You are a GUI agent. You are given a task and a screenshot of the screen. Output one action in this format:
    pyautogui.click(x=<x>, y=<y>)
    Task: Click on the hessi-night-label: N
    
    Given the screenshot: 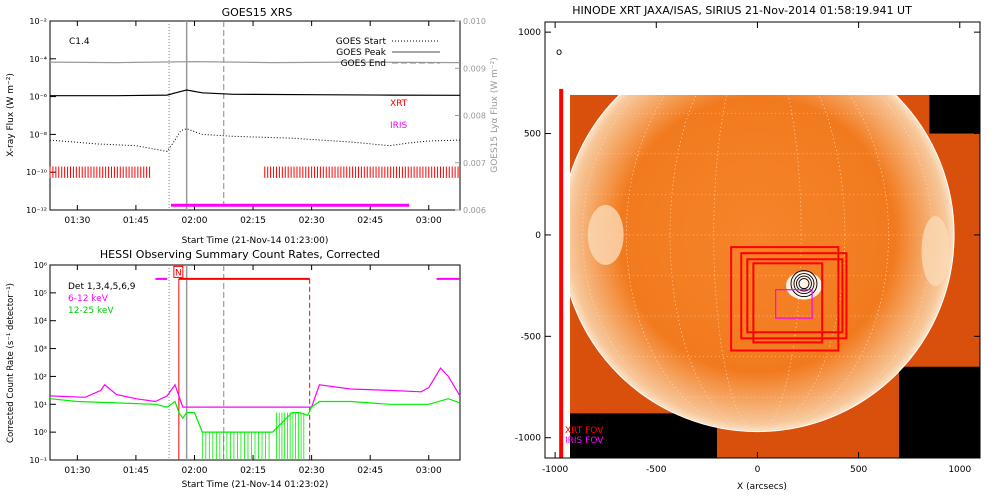 What is the action you would take?
    pyautogui.click(x=178, y=273)
    